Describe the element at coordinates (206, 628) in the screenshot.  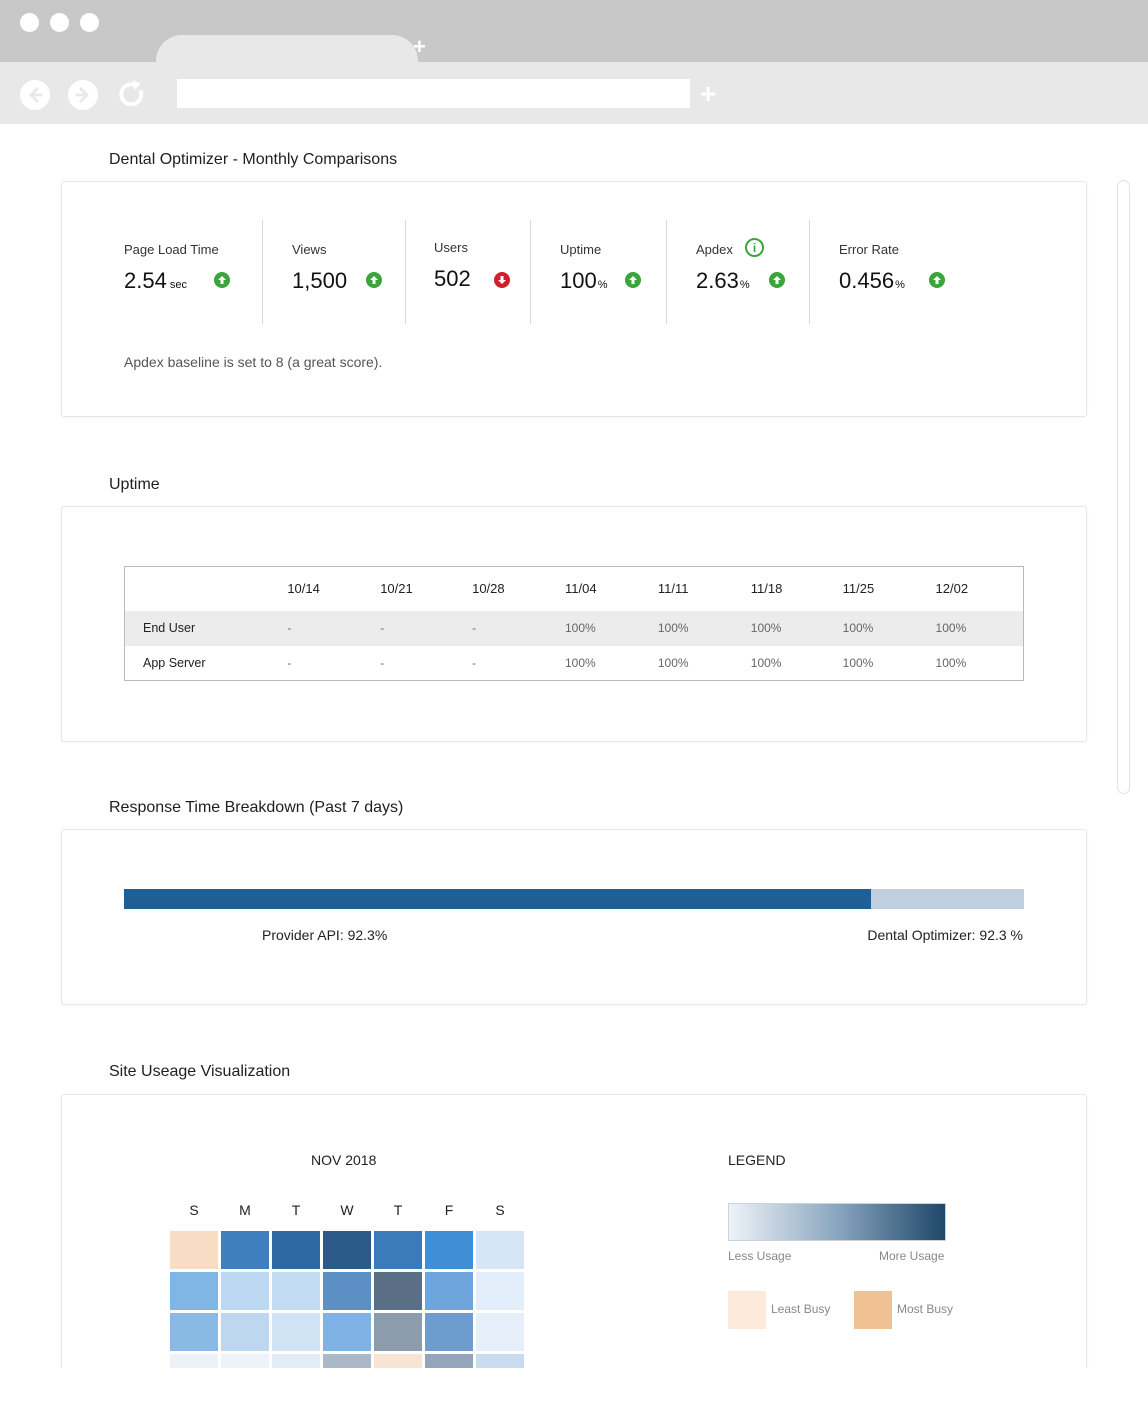
I see `row-label: End User` at that location.